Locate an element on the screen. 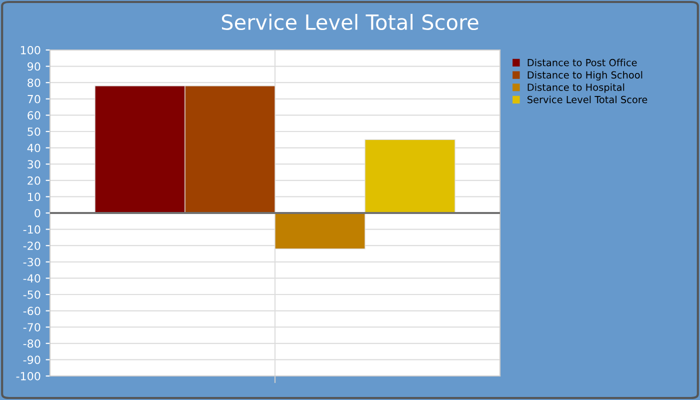 This screenshot has width=700, height=400. legend-label: Distance to High School is located at coordinates (585, 75).